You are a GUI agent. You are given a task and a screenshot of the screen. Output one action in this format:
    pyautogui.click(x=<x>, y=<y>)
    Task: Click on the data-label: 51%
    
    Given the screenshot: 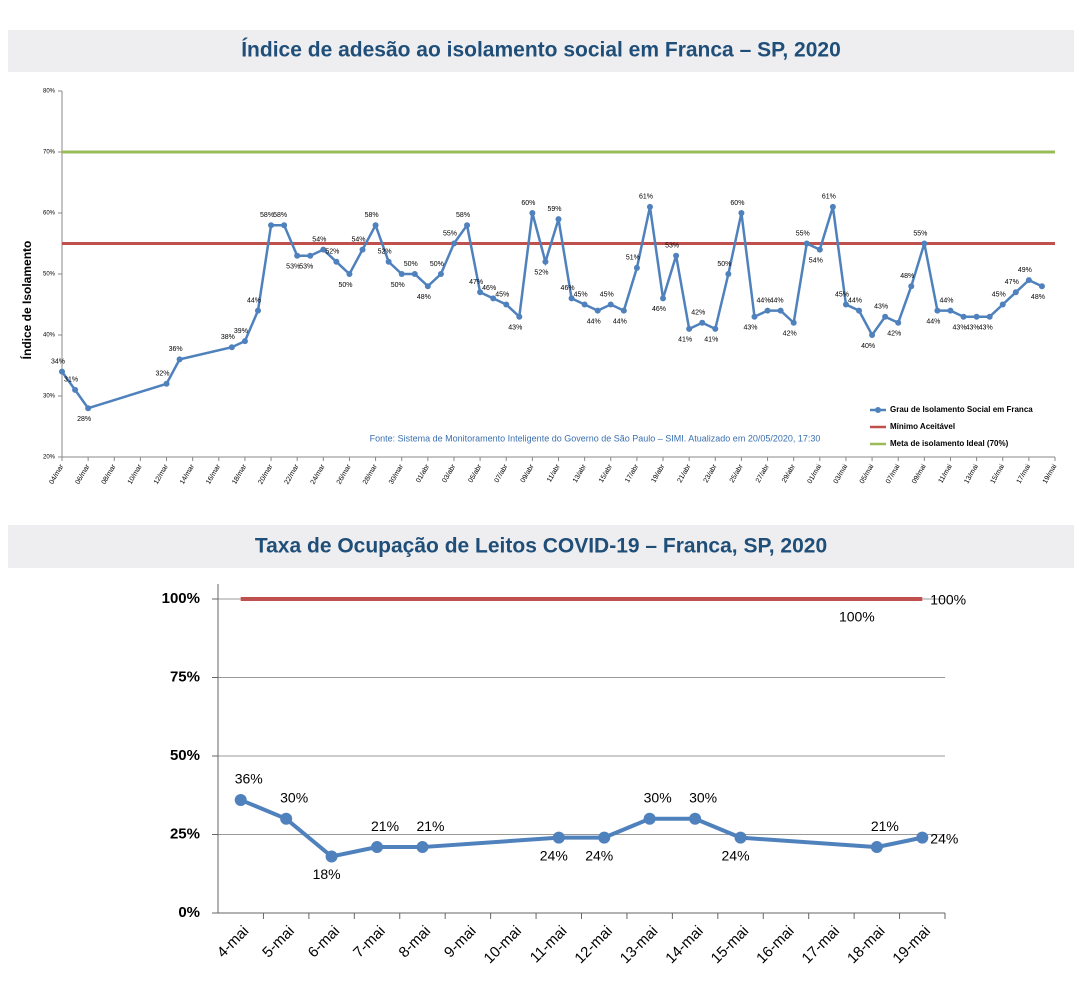 What is the action you would take?
    pyautogui.click(x=633, y=258)
    